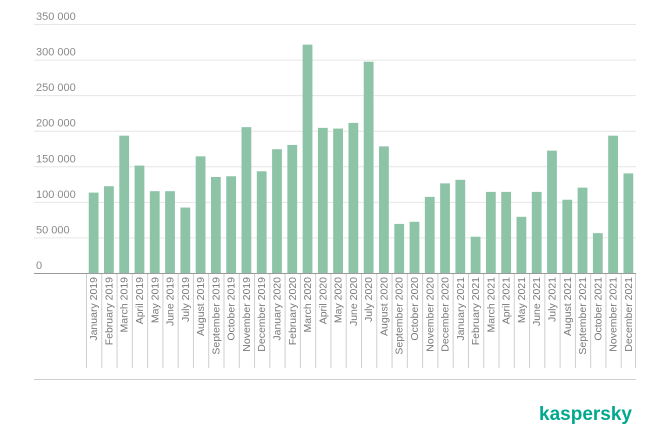  I want to click on kaspersky-logo: kaspersky, so click(585, 414).